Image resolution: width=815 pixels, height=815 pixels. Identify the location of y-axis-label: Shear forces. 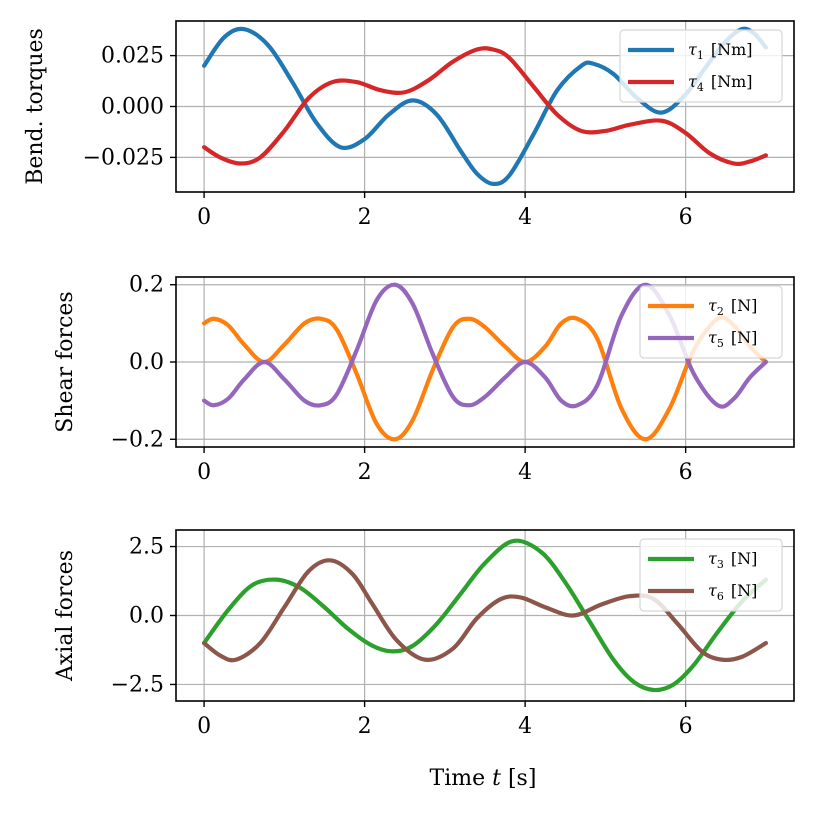
(65, 361).